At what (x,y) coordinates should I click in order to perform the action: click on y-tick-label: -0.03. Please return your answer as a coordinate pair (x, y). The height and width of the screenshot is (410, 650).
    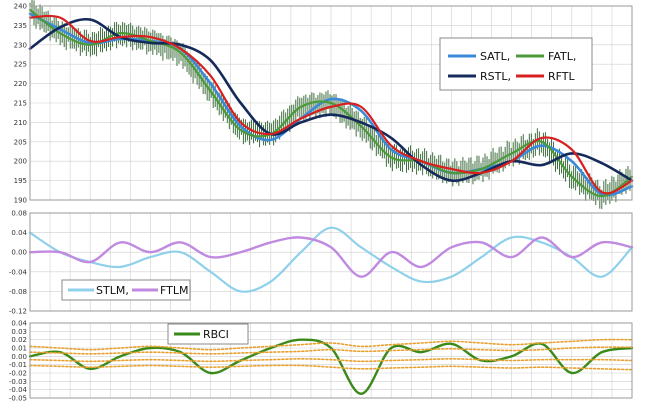
    Looking at the image, I should click on (18, 382).